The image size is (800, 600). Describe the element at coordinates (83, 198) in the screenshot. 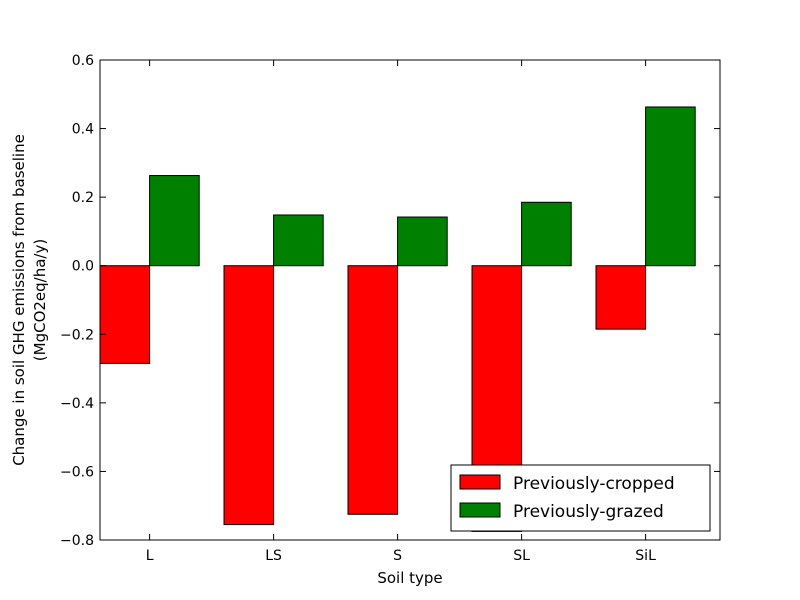

I see `y-tick-label: 0.2` at that location.